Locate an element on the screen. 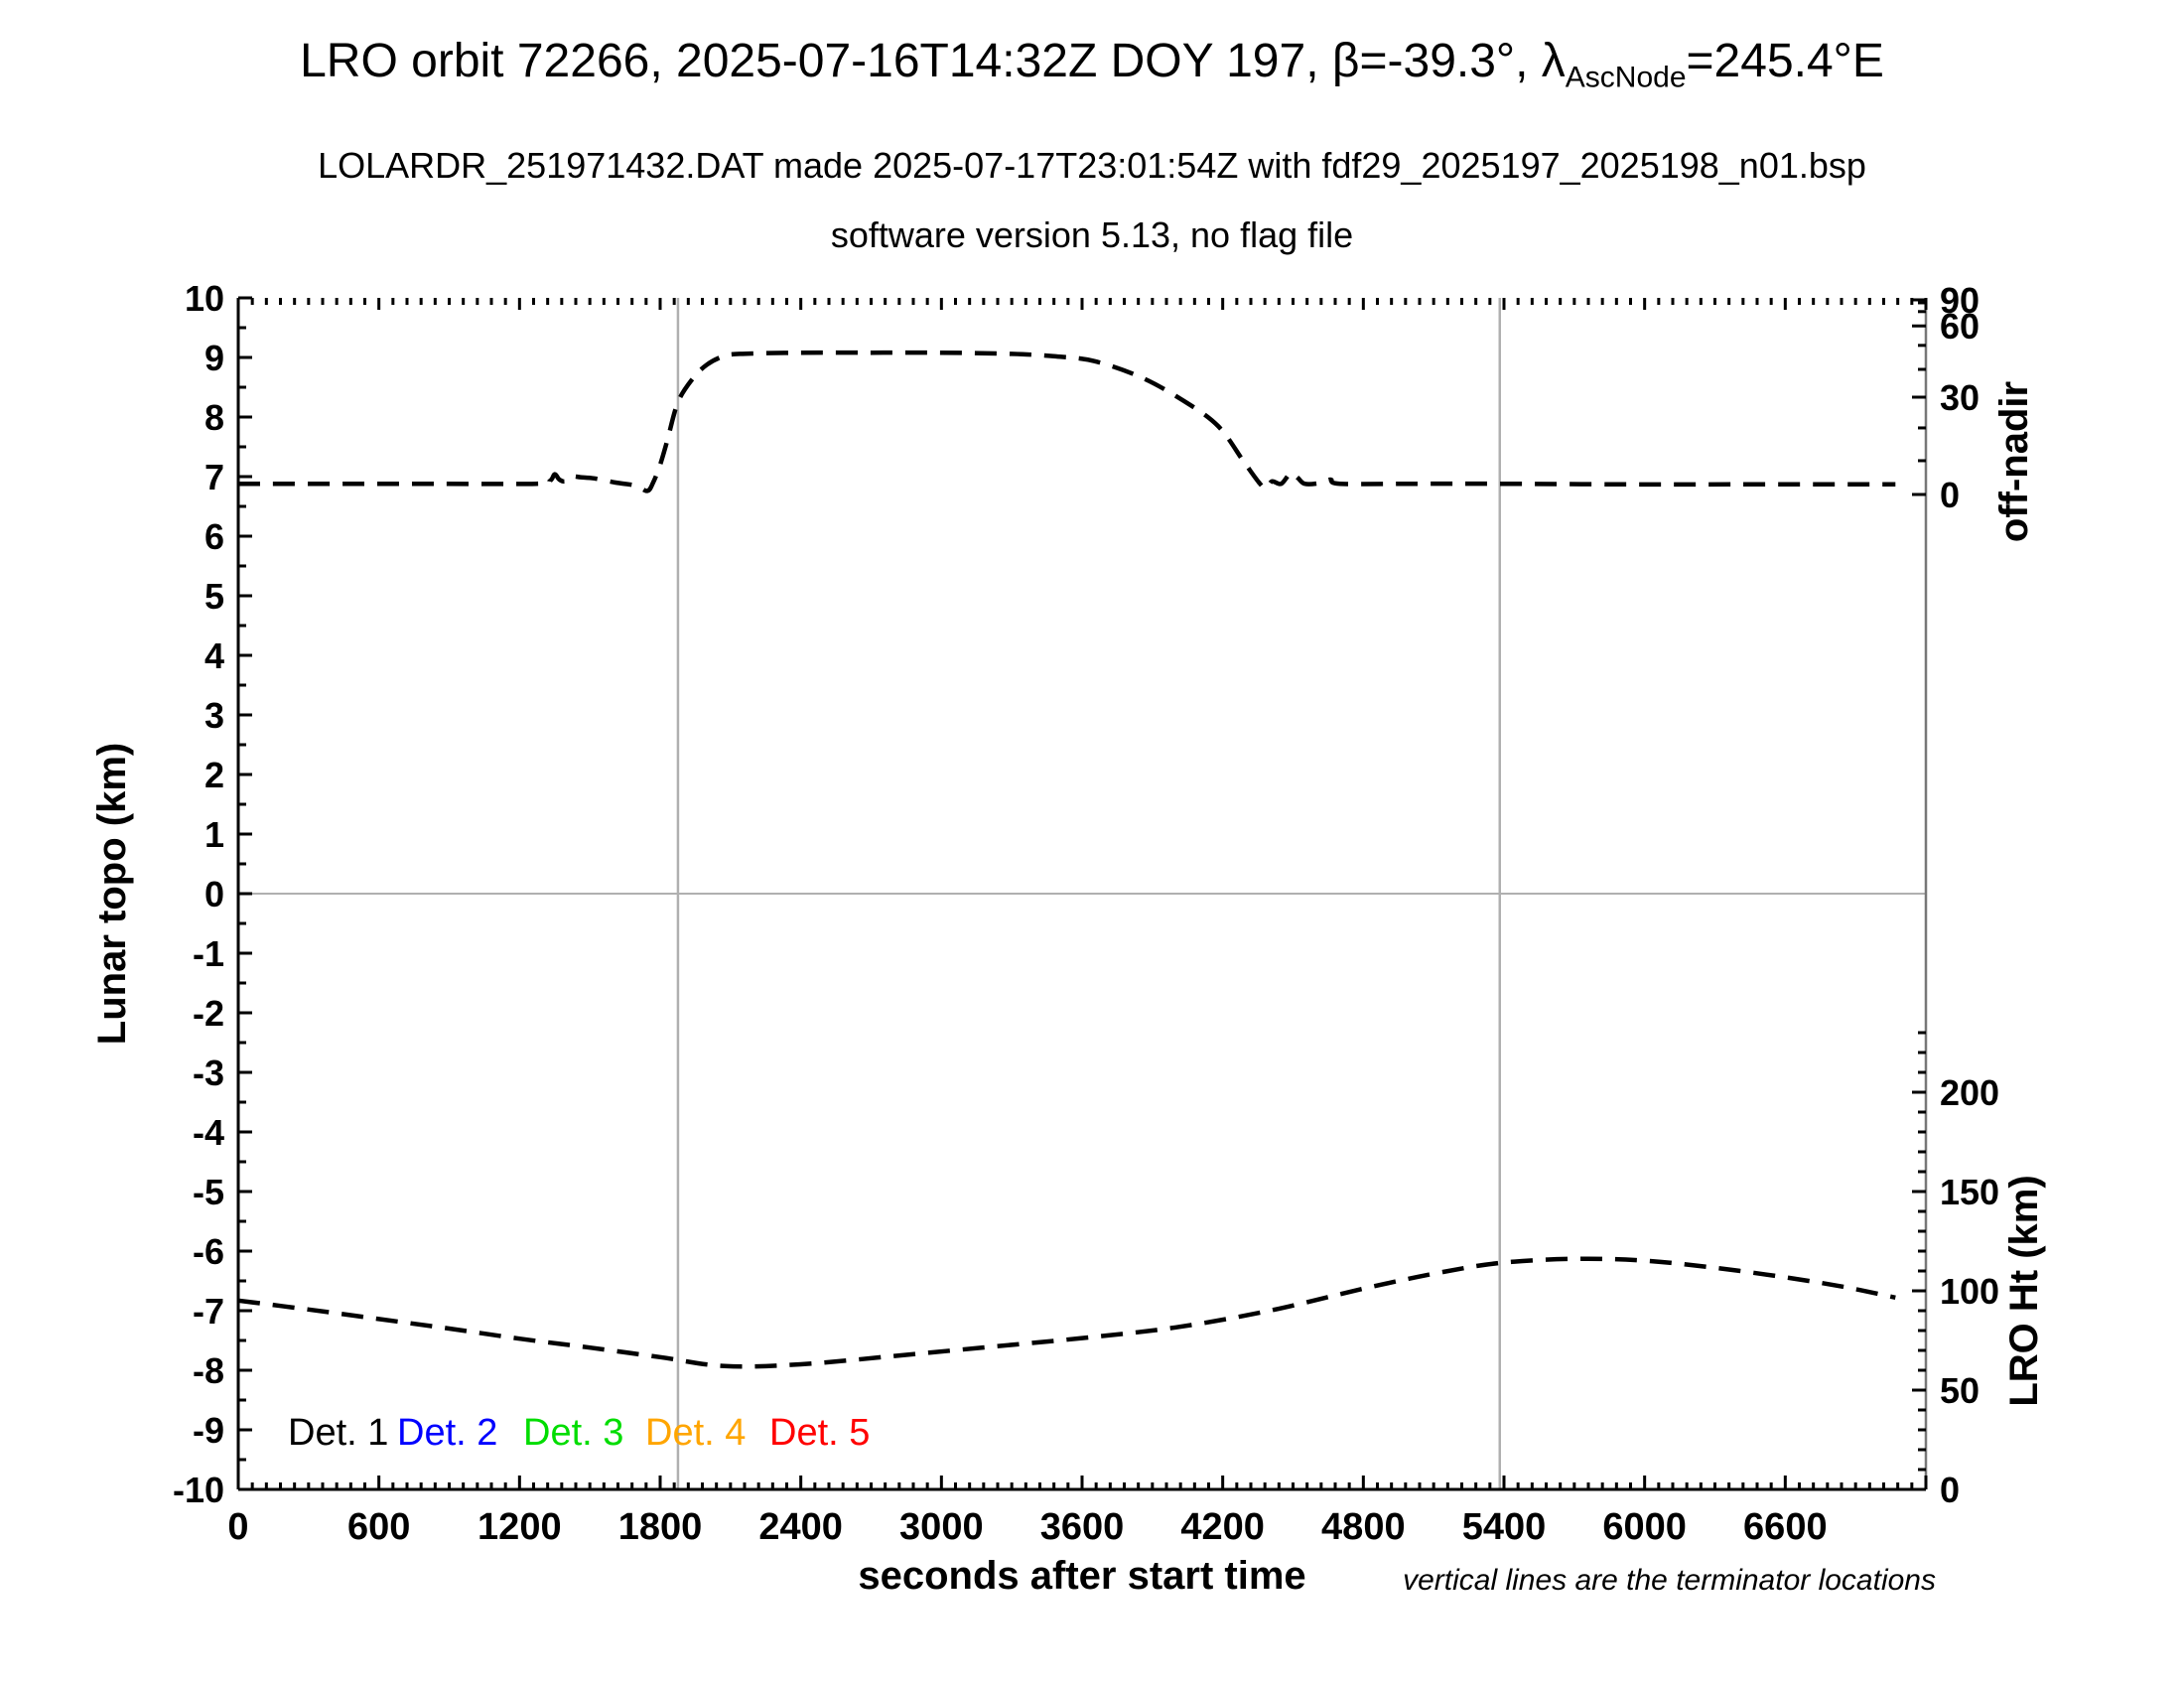 The image size is (2184, 1688). y-tick-label: -3 is located at coordinates (208, 1073).